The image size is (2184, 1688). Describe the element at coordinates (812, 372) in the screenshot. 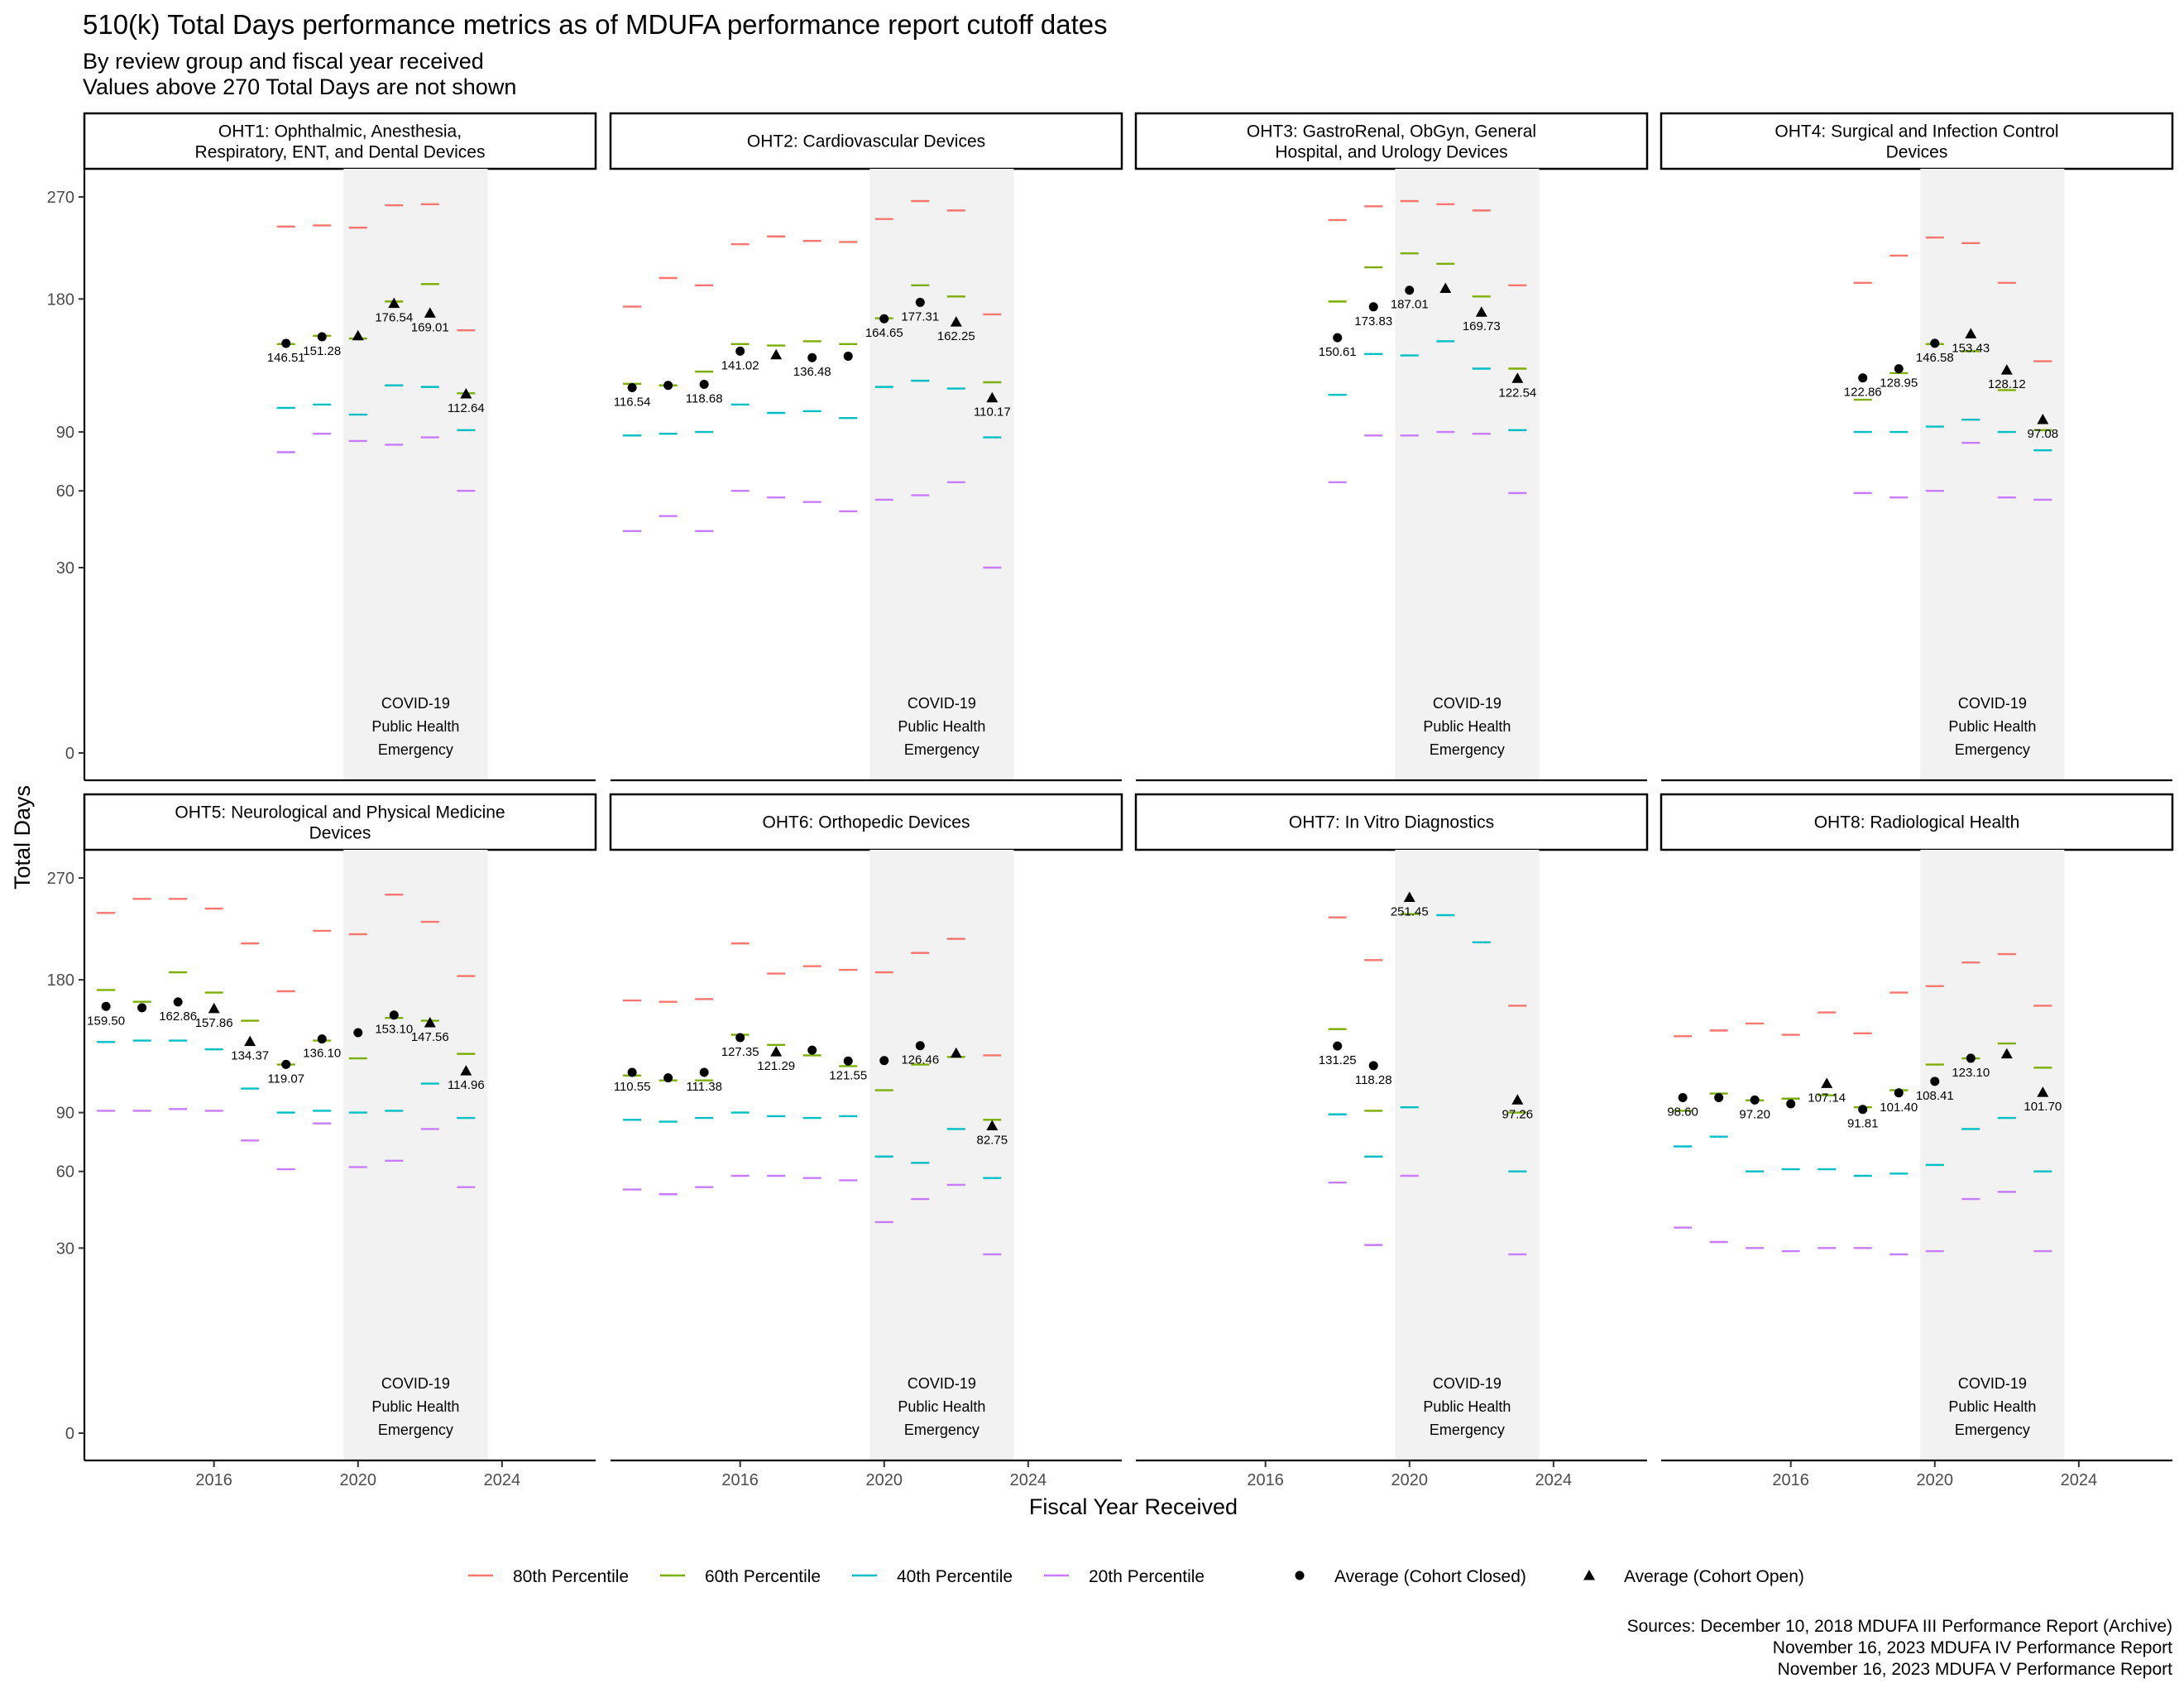

I see `avg-value-label: 136.48` at that location.